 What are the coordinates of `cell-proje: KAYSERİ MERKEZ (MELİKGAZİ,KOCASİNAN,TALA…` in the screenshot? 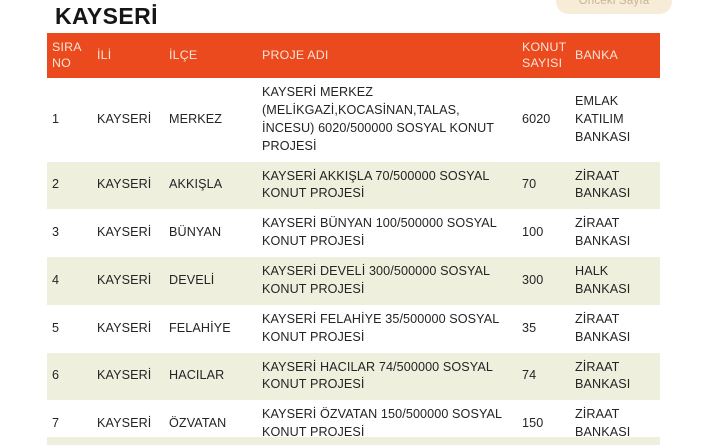 It's located at (387, 120).